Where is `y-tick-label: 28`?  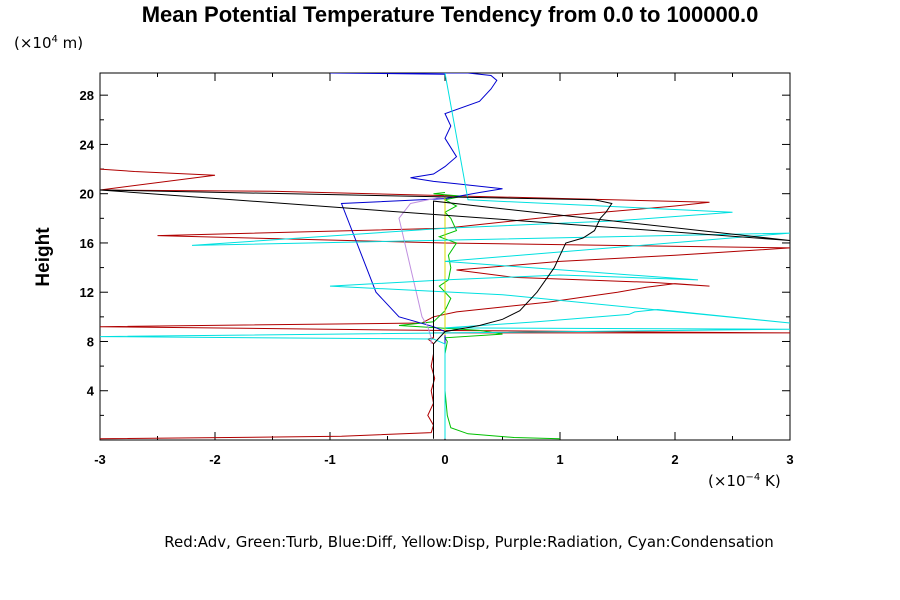
y-tick-label: 28 is located at coordinates (87, 95).